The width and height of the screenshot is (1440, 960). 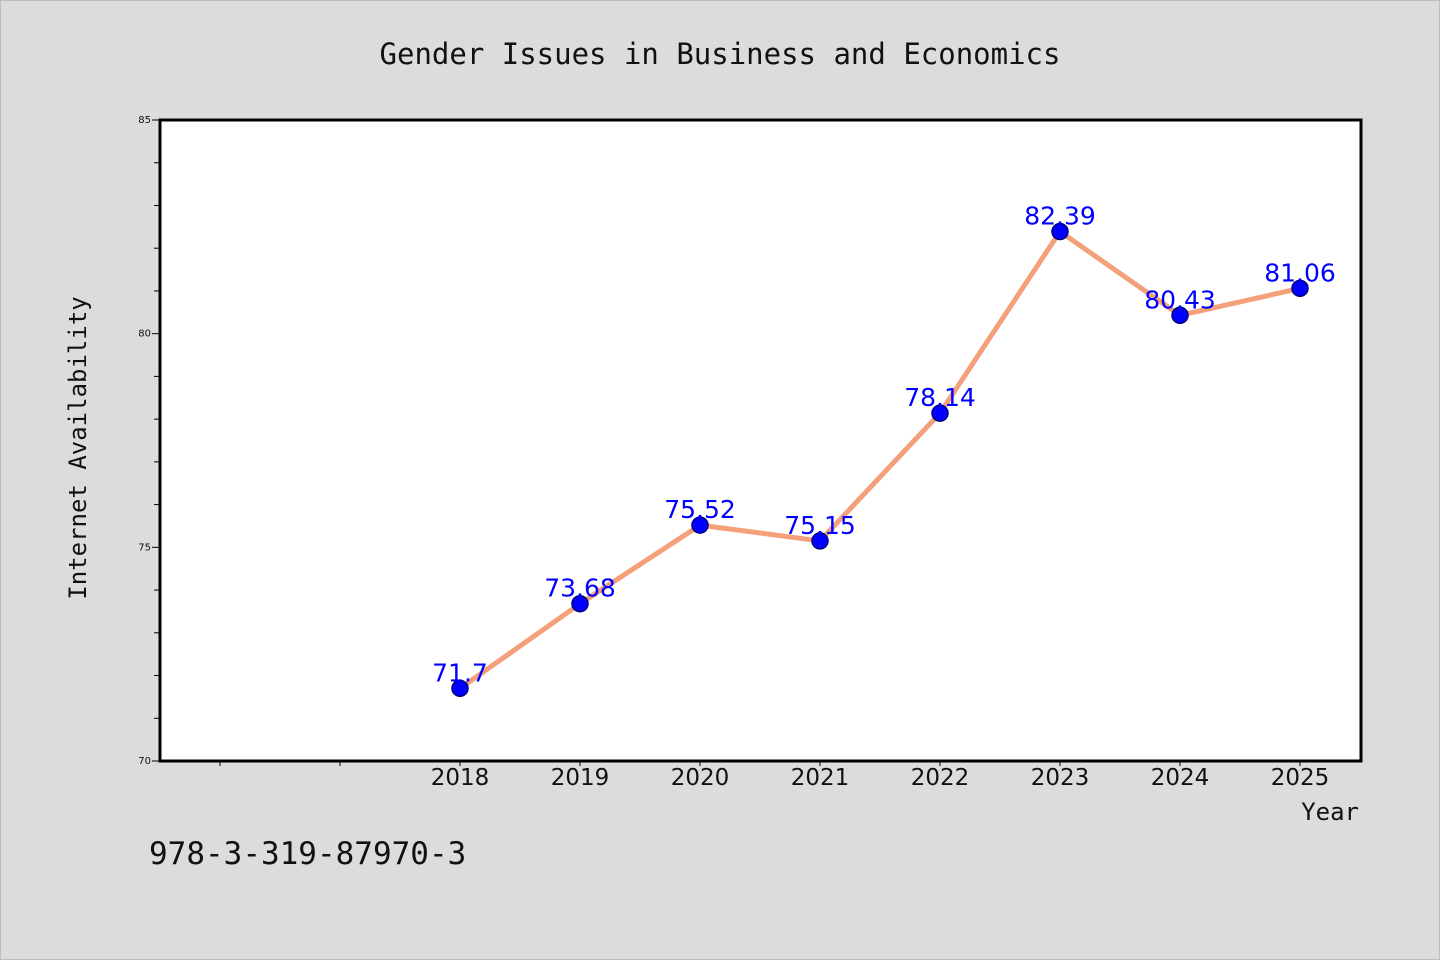 I want to click on data-label: 75.52, so click(x=700, y=509).